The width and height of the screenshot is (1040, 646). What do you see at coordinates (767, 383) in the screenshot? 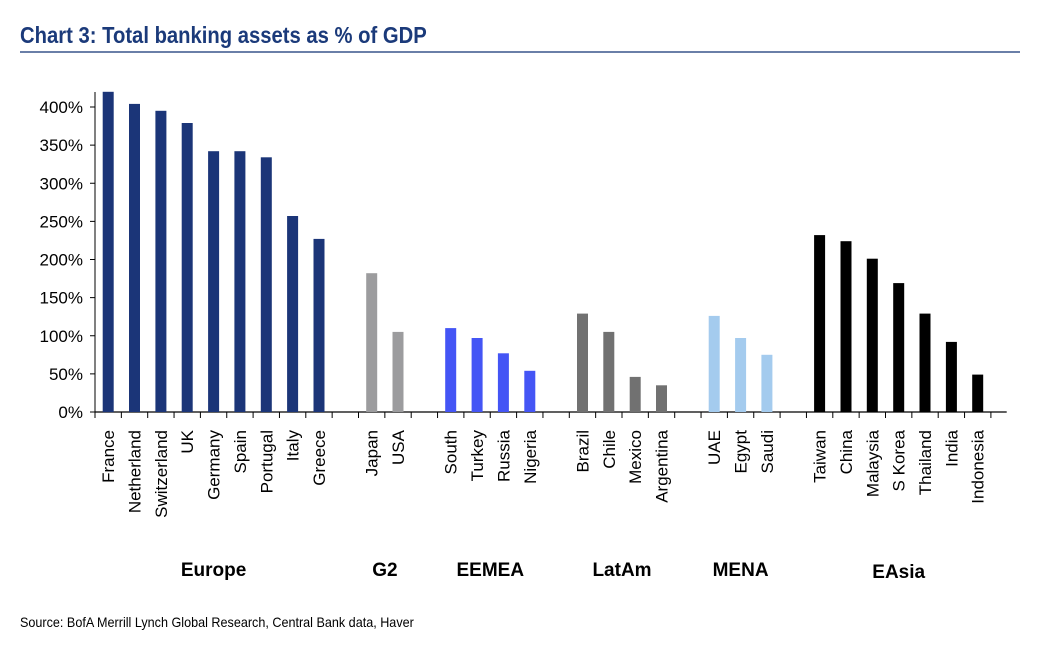
I see `bar-saudi` at bounding box center [767, 383].